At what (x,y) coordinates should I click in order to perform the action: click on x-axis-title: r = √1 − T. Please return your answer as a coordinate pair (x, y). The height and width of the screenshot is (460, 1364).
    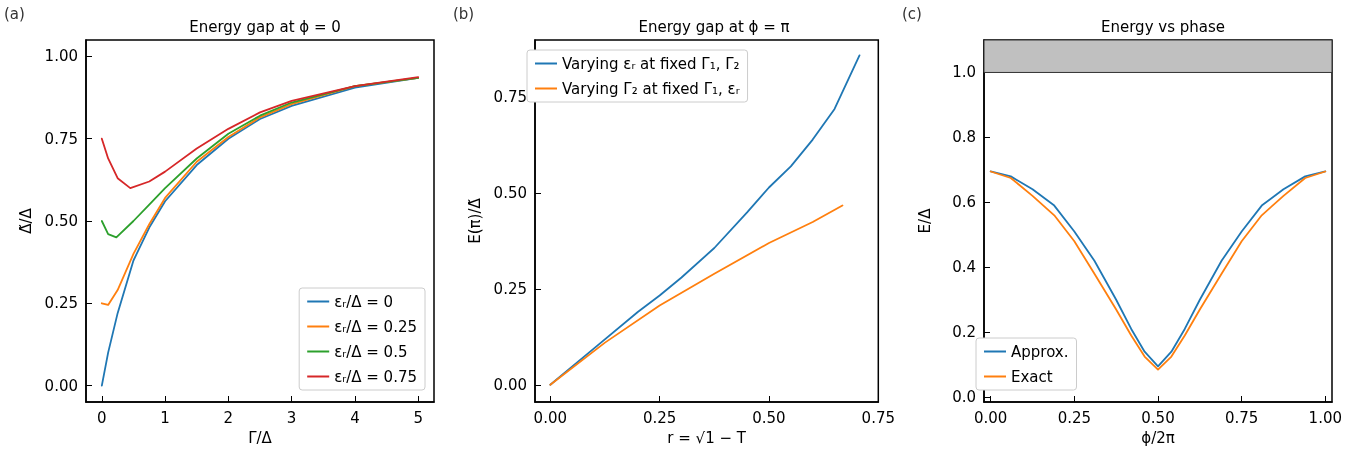
    Looking at the image, I should click on (707, 437).